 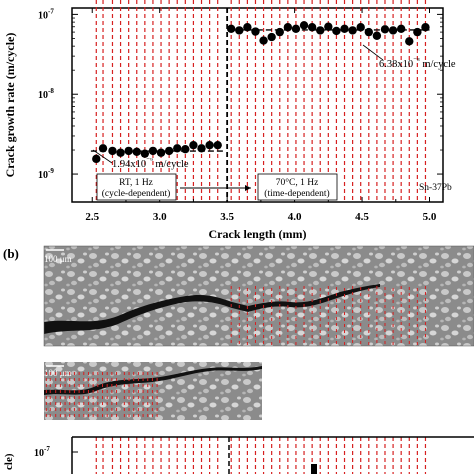 I want to click on left-mode-text: (cycle-dependent), so click(x=136, y=193).